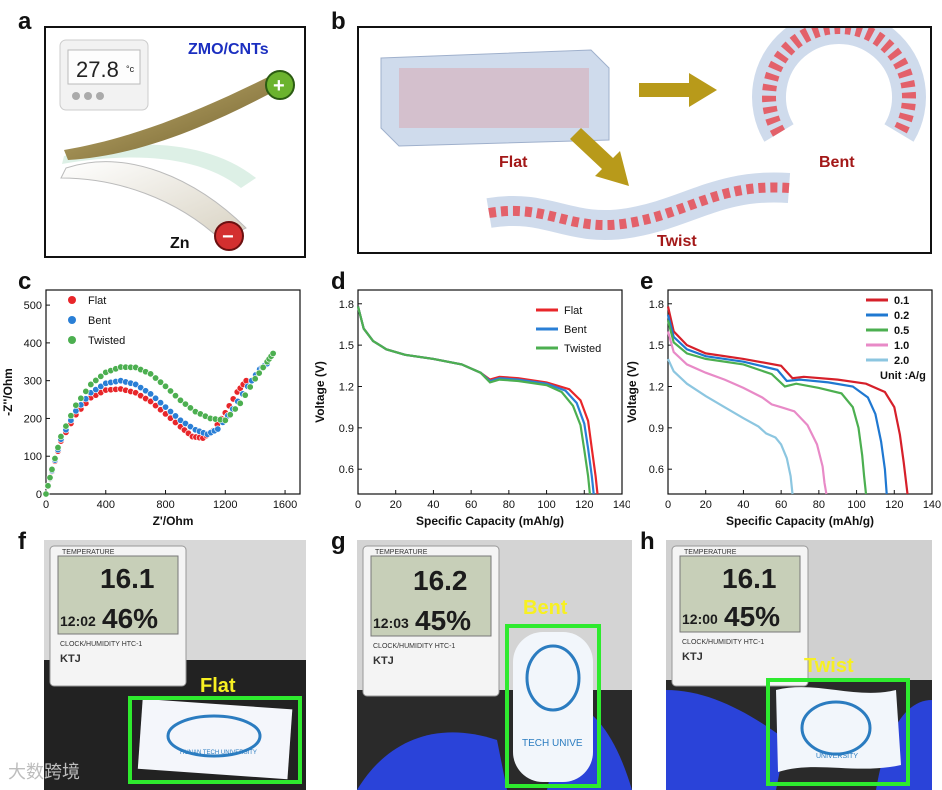  I want to click on photo-g-time: 12:03, so click(391, 623).